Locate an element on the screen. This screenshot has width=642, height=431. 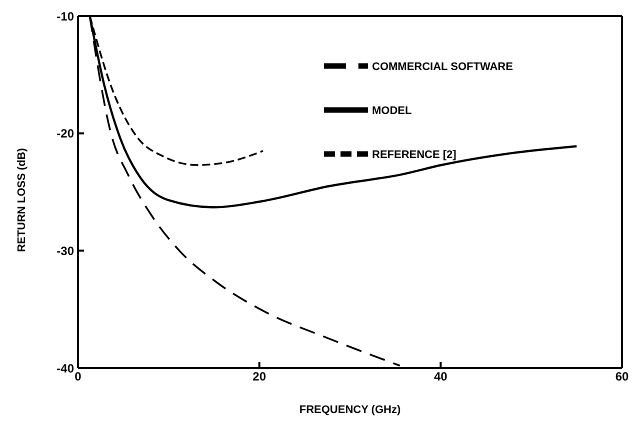
y-axis-title: RETURN LOSS (dB) is located at coordinates (22, 200).